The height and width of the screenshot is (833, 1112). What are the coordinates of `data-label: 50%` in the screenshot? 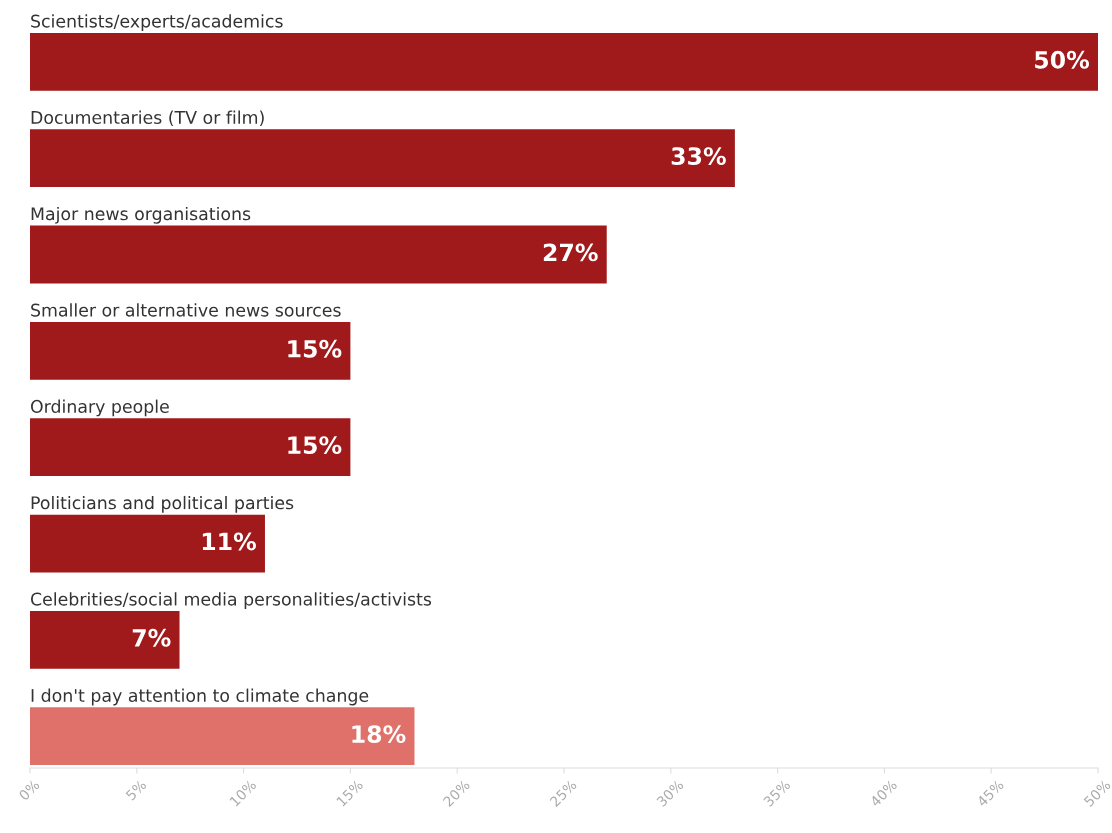 It's located at (1062, 59).